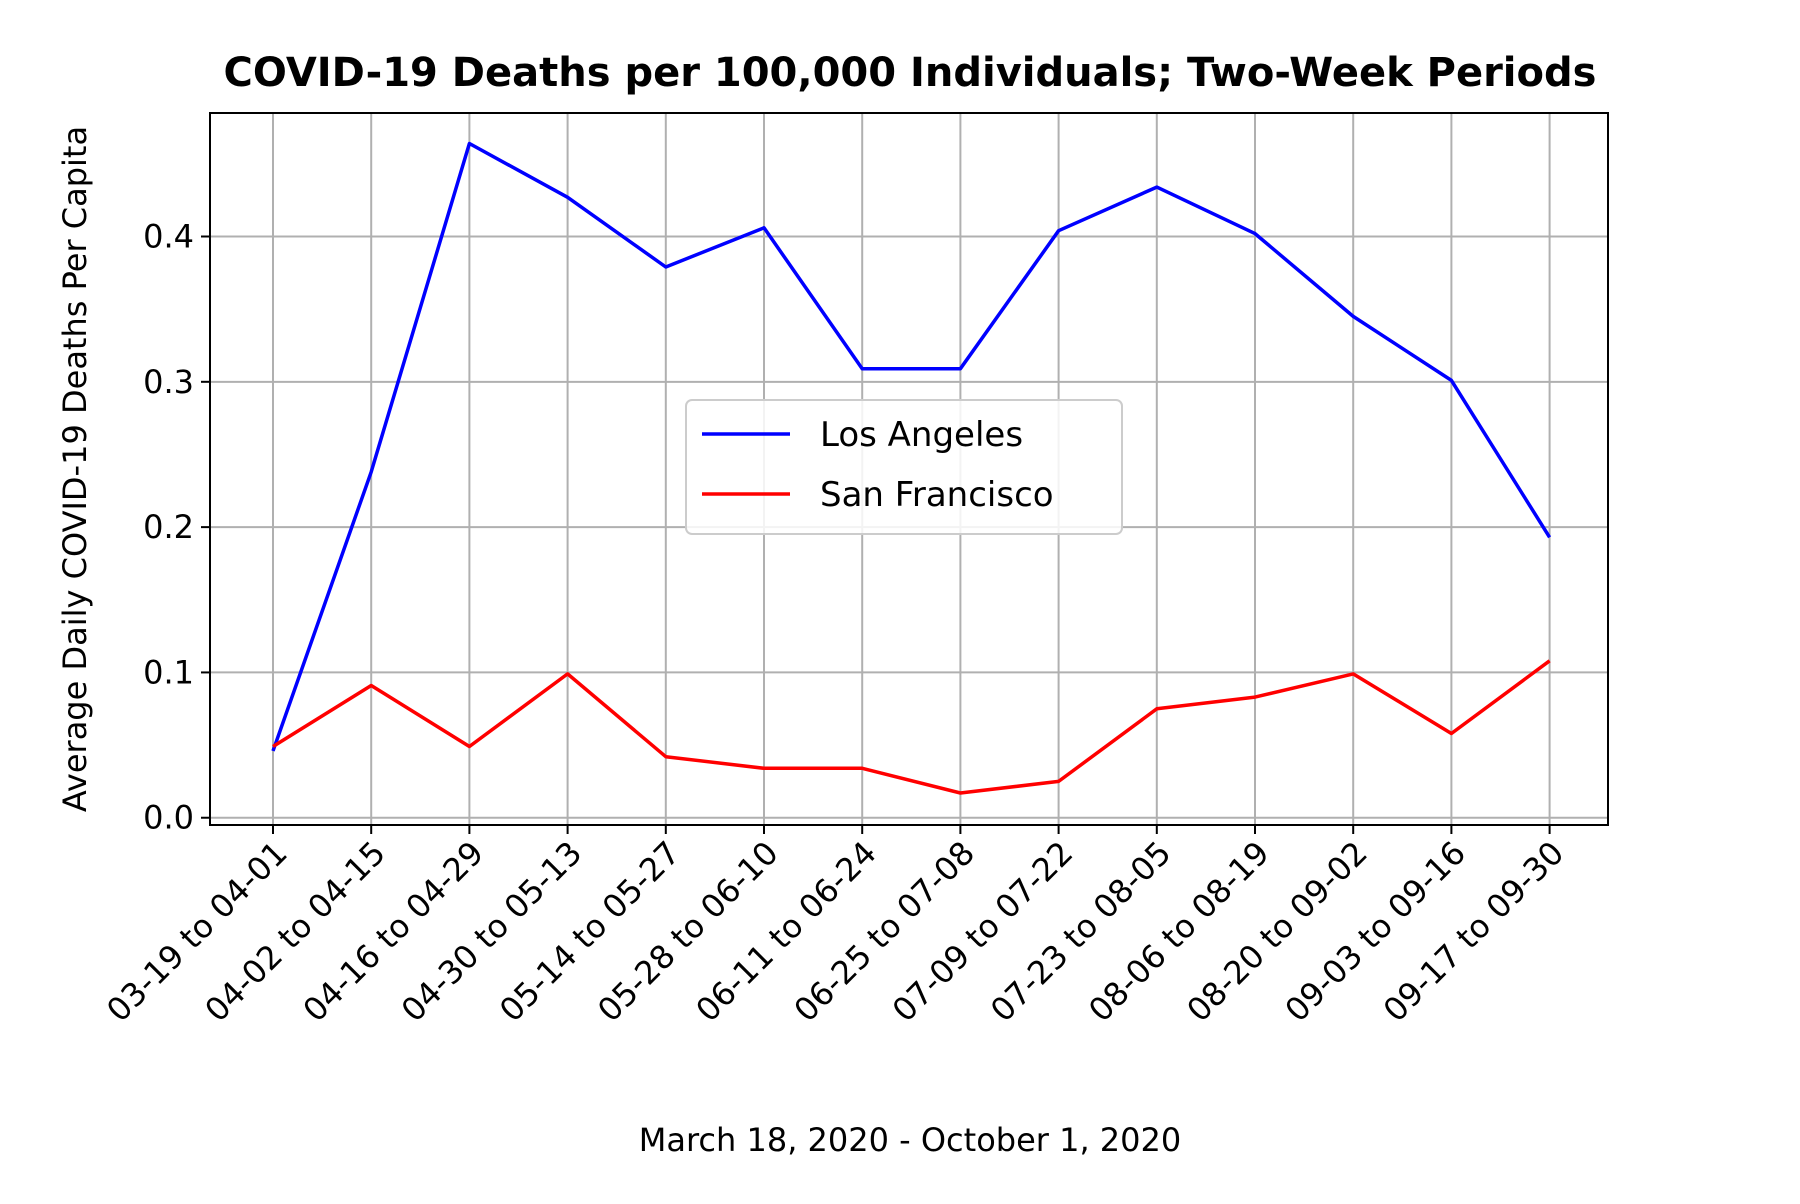 This screenshot has width=1800, height=1204. I want to click on x-tick-label: 08-06 to 08-19, so click(1178, 931).